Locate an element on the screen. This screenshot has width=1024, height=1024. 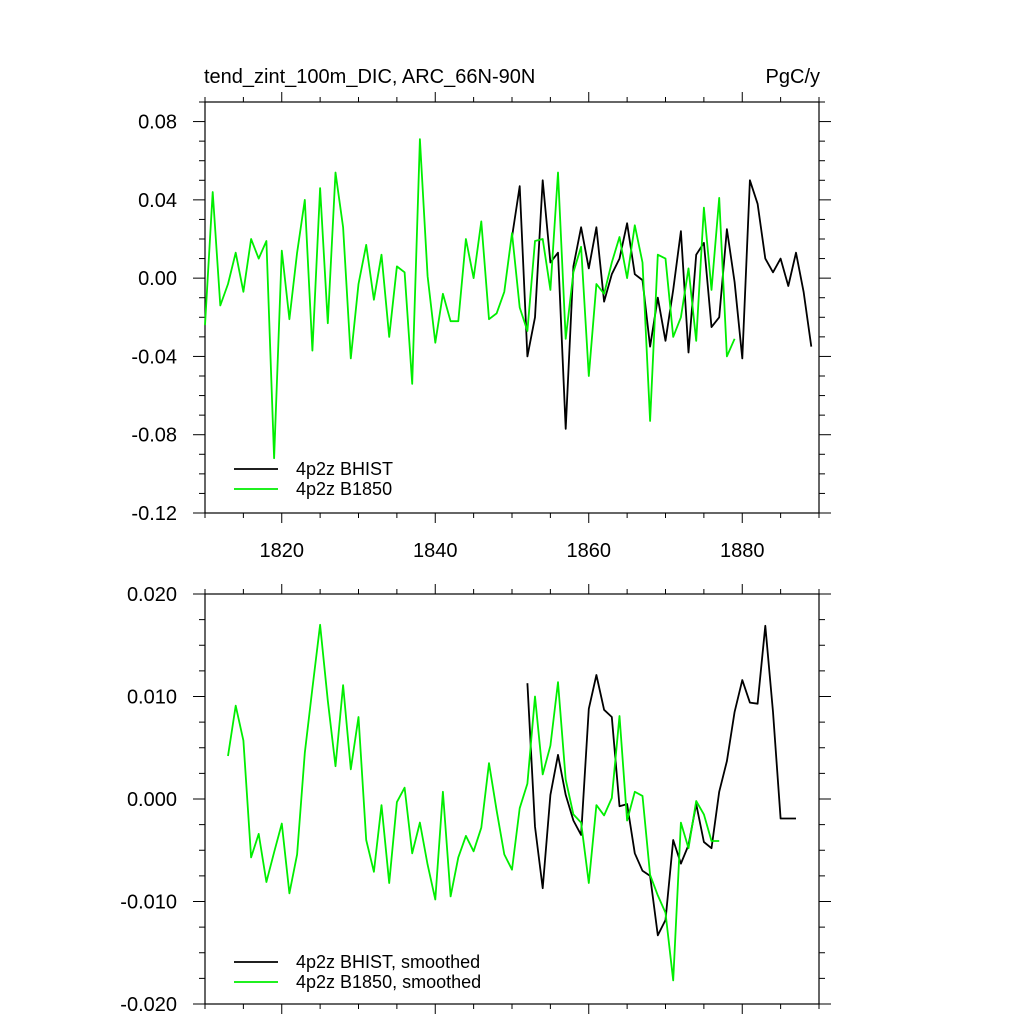
top-chart-header: tend_zint_100m_DIC, ARC_66N-90N PgC/y is located at coordinates (512, 77).